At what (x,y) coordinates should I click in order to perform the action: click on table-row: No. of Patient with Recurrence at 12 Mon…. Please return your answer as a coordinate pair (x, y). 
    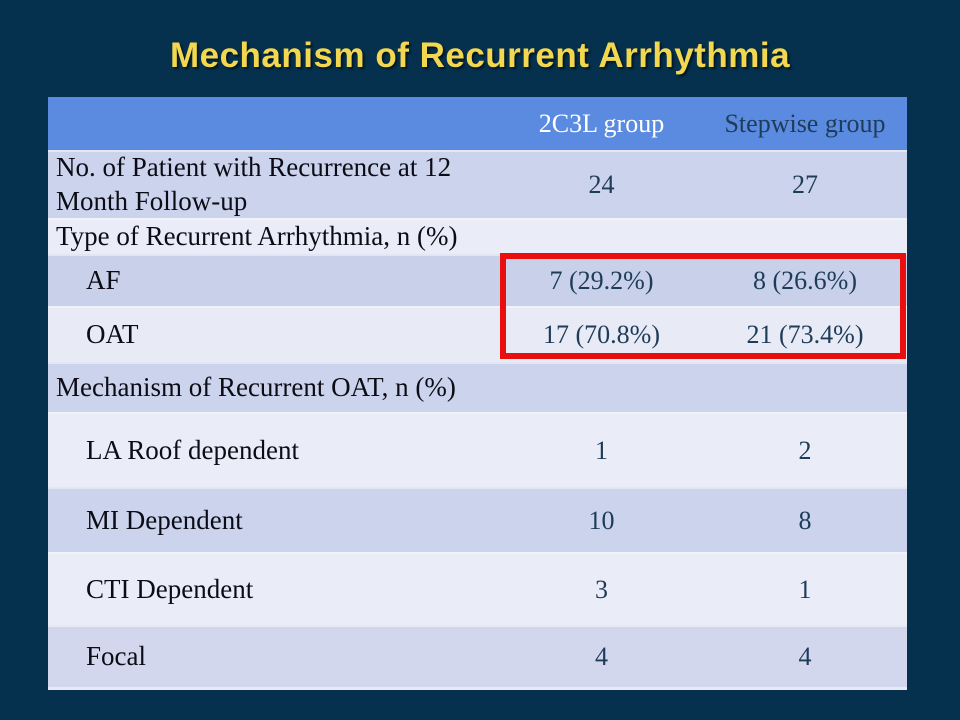
    Looking at the image, I should click on (477, 184).